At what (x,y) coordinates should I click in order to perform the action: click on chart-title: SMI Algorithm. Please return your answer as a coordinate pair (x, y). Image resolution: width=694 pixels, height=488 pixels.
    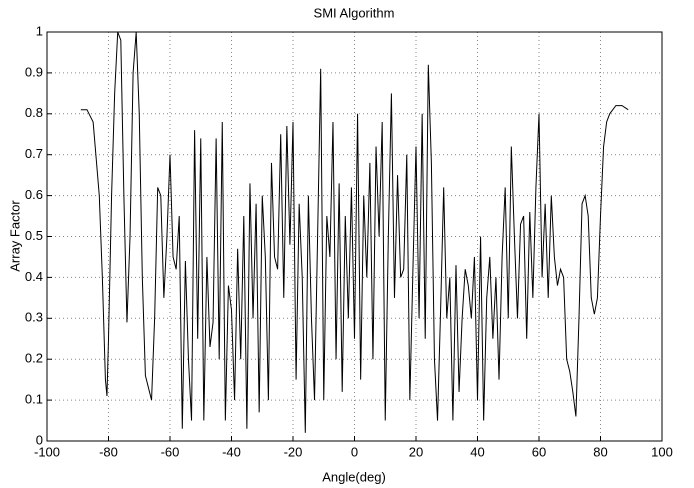
    Looking at the image, I should click on (354, 12).